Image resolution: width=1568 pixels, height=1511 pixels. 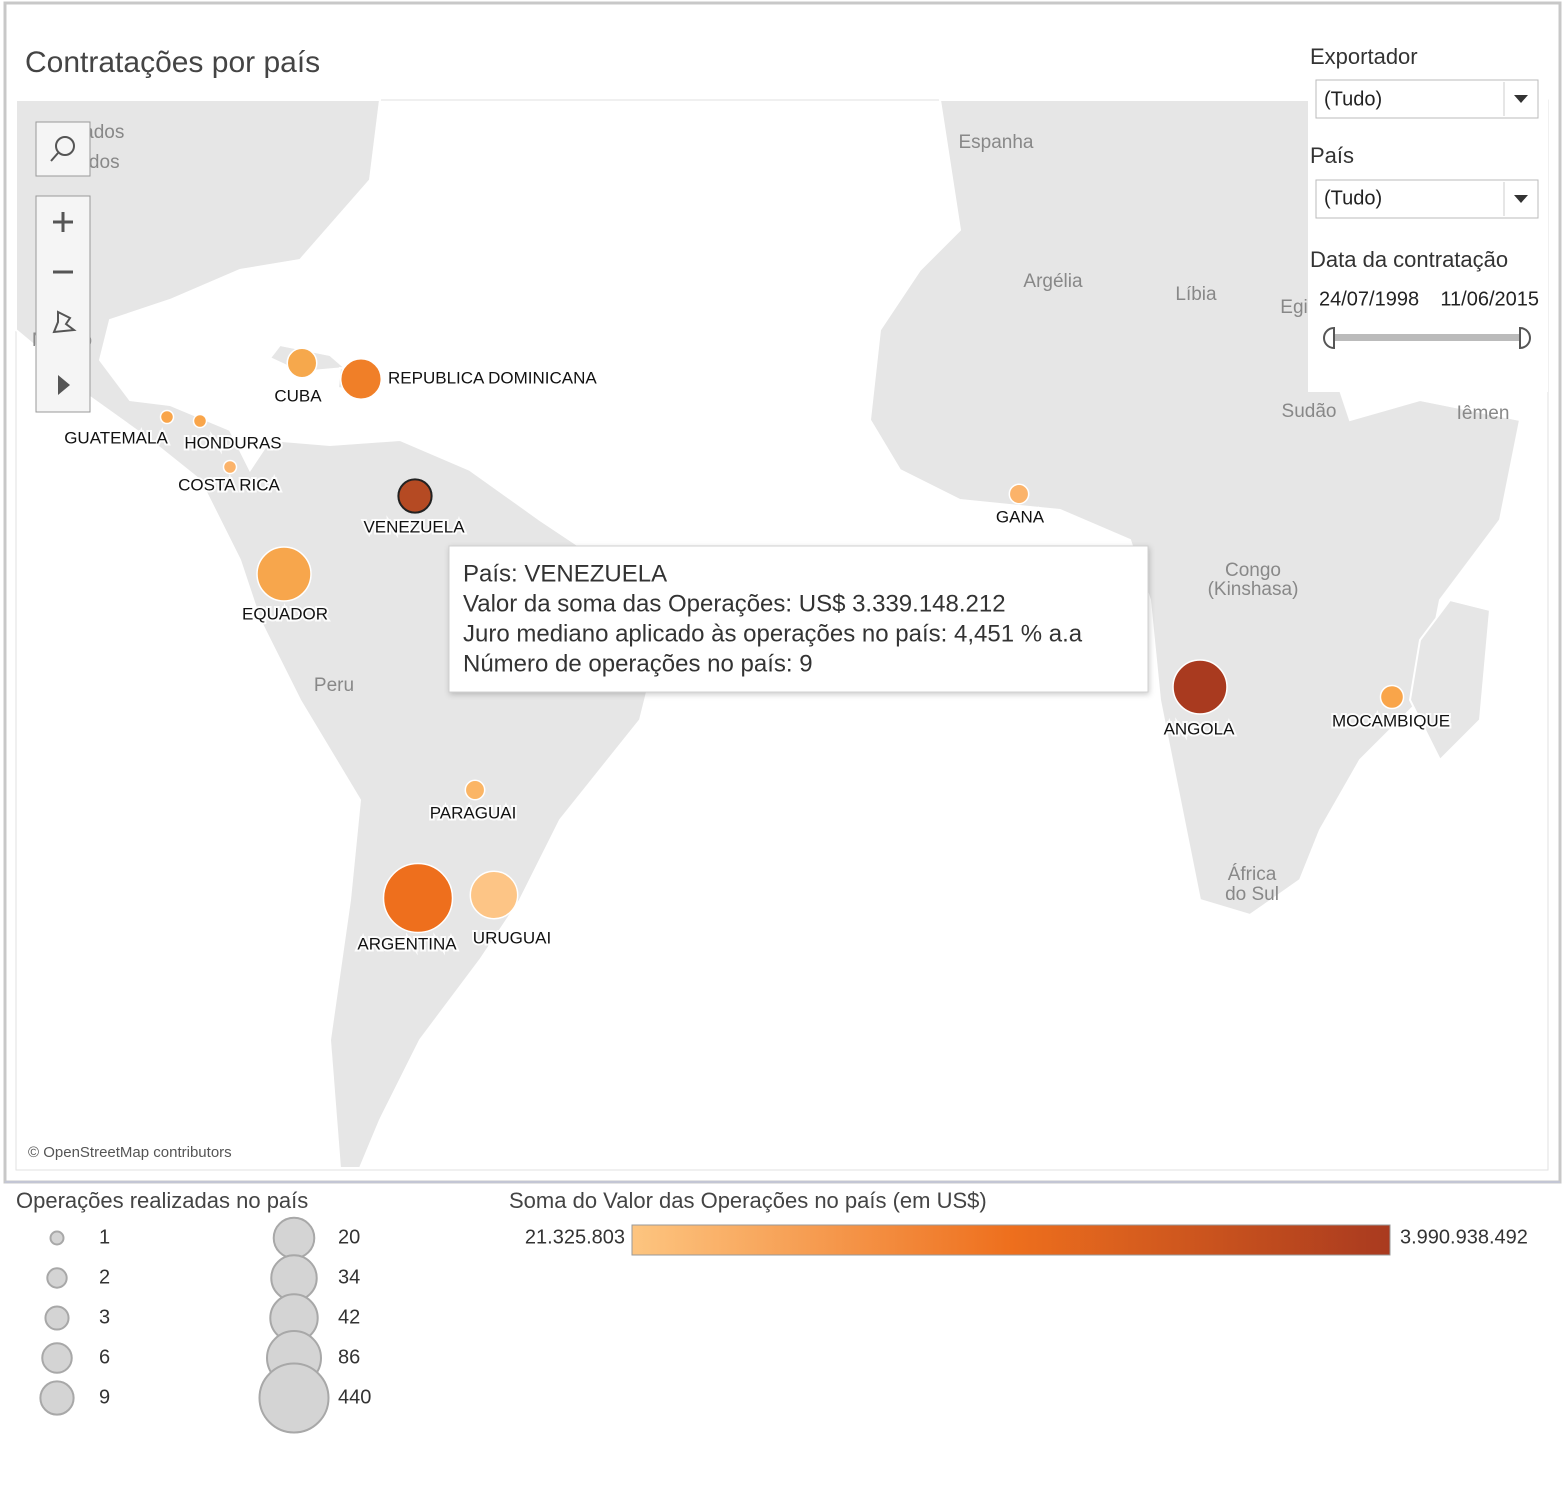 I want to click on country-label: COSTA RICA, so click(x=229, y=484).